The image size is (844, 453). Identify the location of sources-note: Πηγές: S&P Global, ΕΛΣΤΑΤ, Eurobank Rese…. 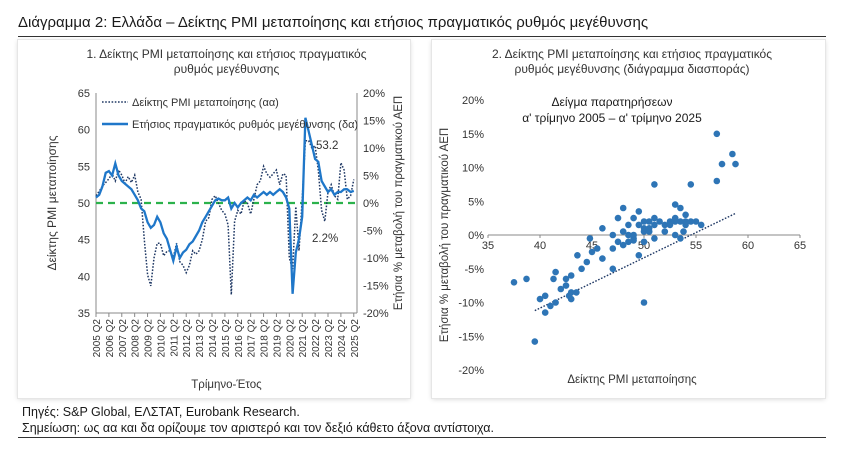
(161, 412).